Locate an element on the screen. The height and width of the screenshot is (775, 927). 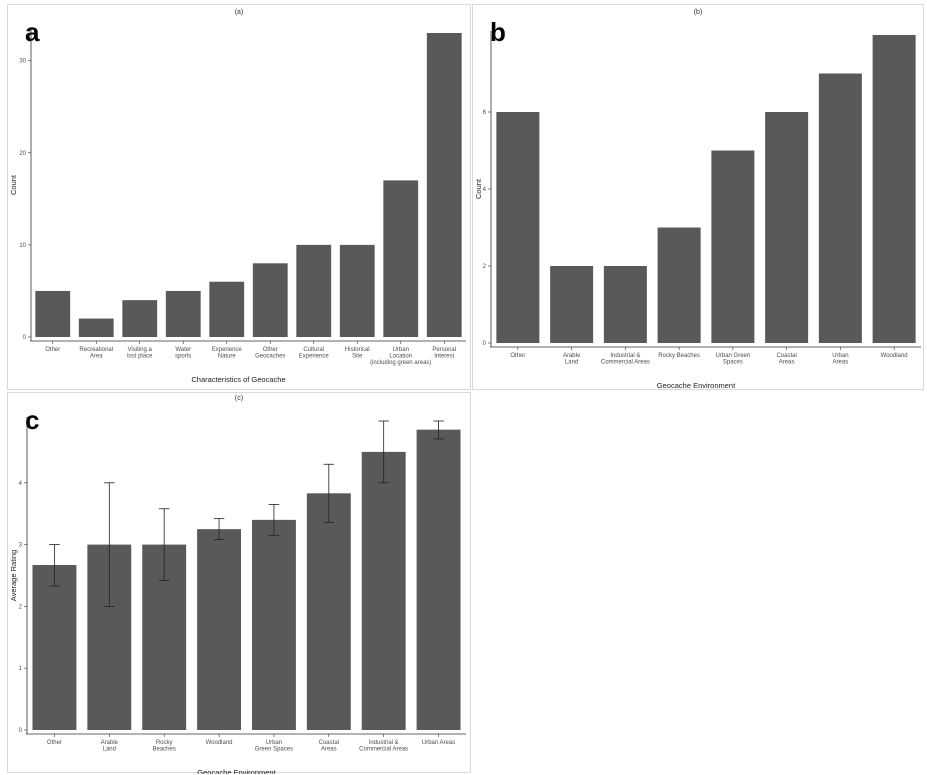
x-tick-label: Visiting a lost place is located at coordinates (140, 353).